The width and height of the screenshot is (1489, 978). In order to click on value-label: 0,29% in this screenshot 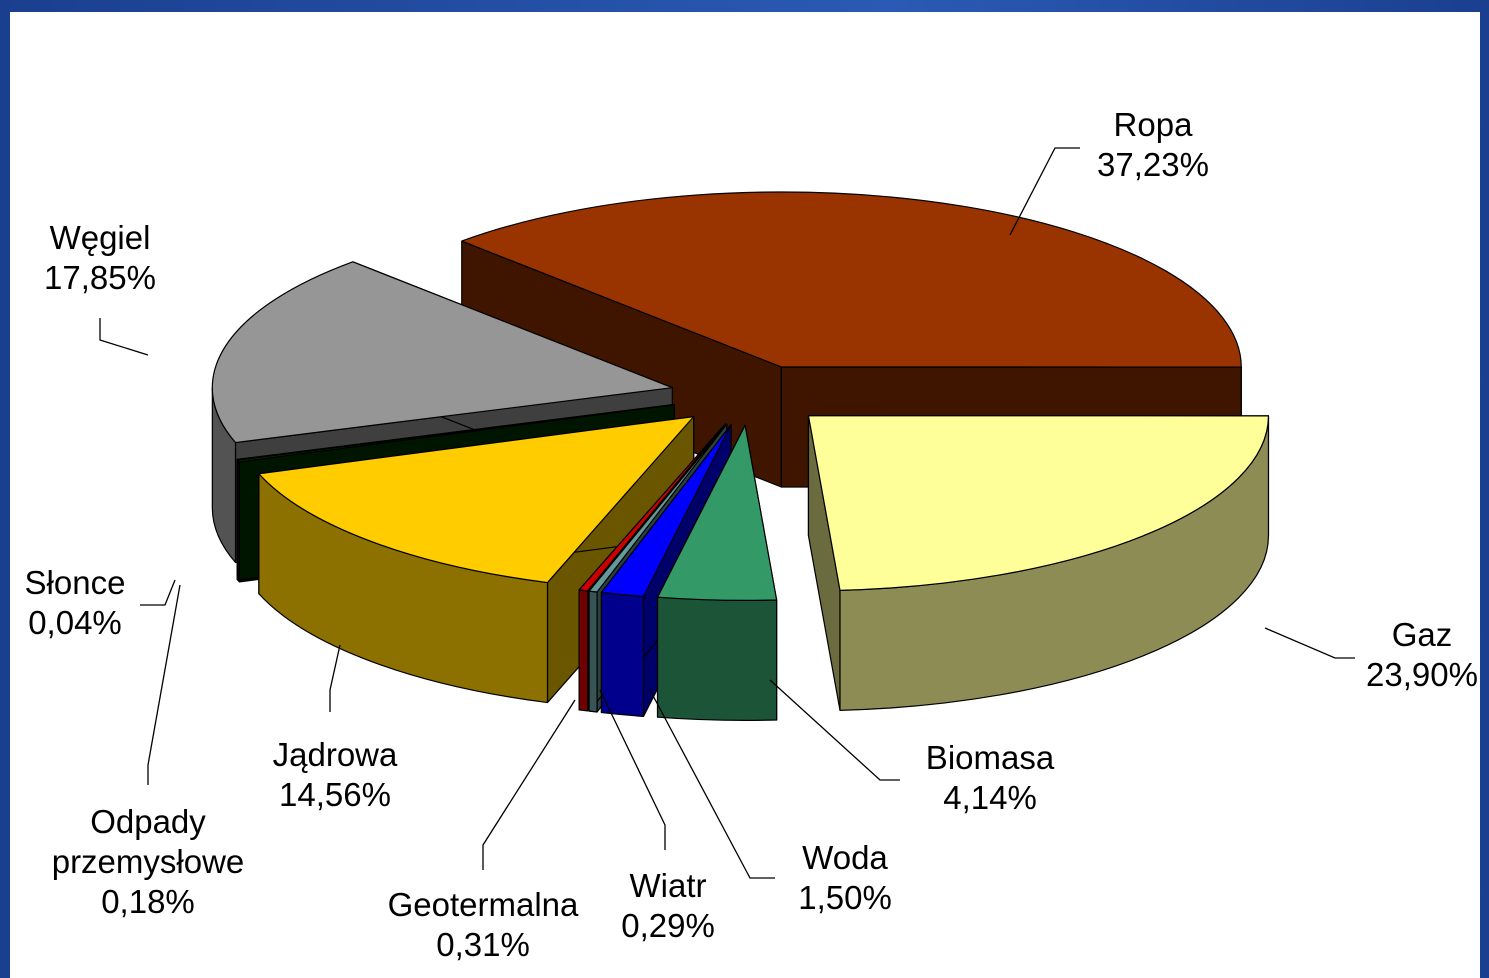, I will do `click(668, 925)`.